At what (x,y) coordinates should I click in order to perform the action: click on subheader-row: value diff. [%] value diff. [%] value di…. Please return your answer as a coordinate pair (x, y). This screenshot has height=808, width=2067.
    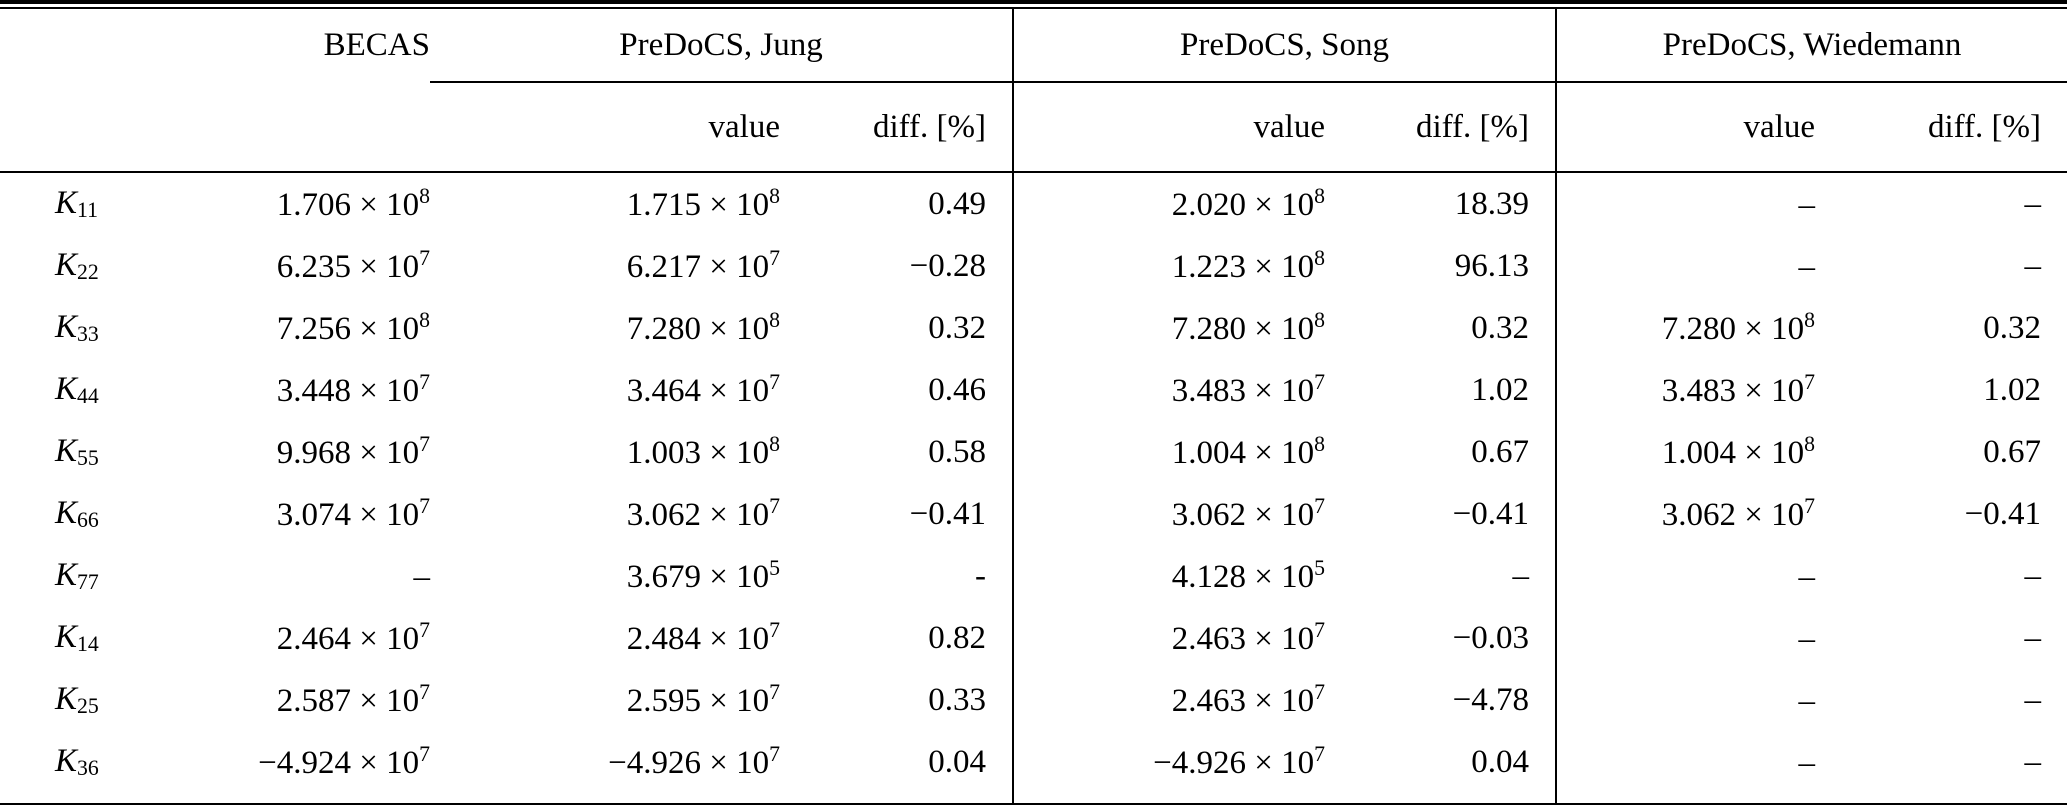
    Looking at the image, I should click on (1033, 127).